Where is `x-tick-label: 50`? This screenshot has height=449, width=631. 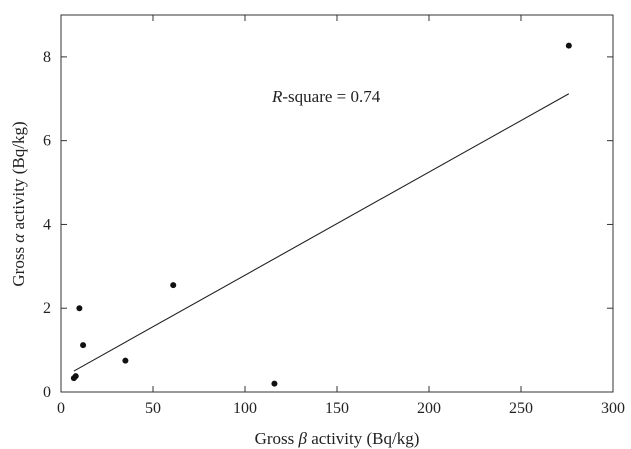 x-tick-label: 50 is located at coordinates (153, 408).